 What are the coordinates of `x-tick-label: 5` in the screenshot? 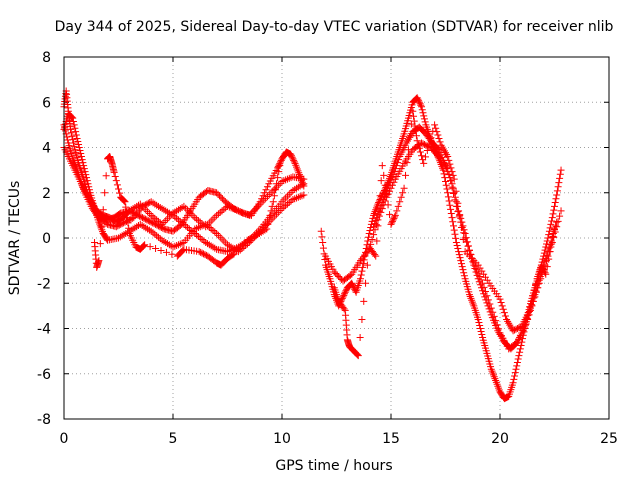 It's located at (173, 439).